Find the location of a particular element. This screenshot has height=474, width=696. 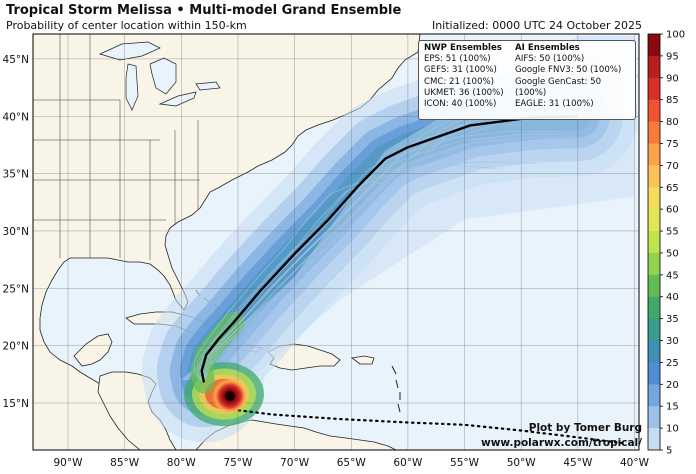

longitude-label: 40°W is located at coordinates (635, 463).